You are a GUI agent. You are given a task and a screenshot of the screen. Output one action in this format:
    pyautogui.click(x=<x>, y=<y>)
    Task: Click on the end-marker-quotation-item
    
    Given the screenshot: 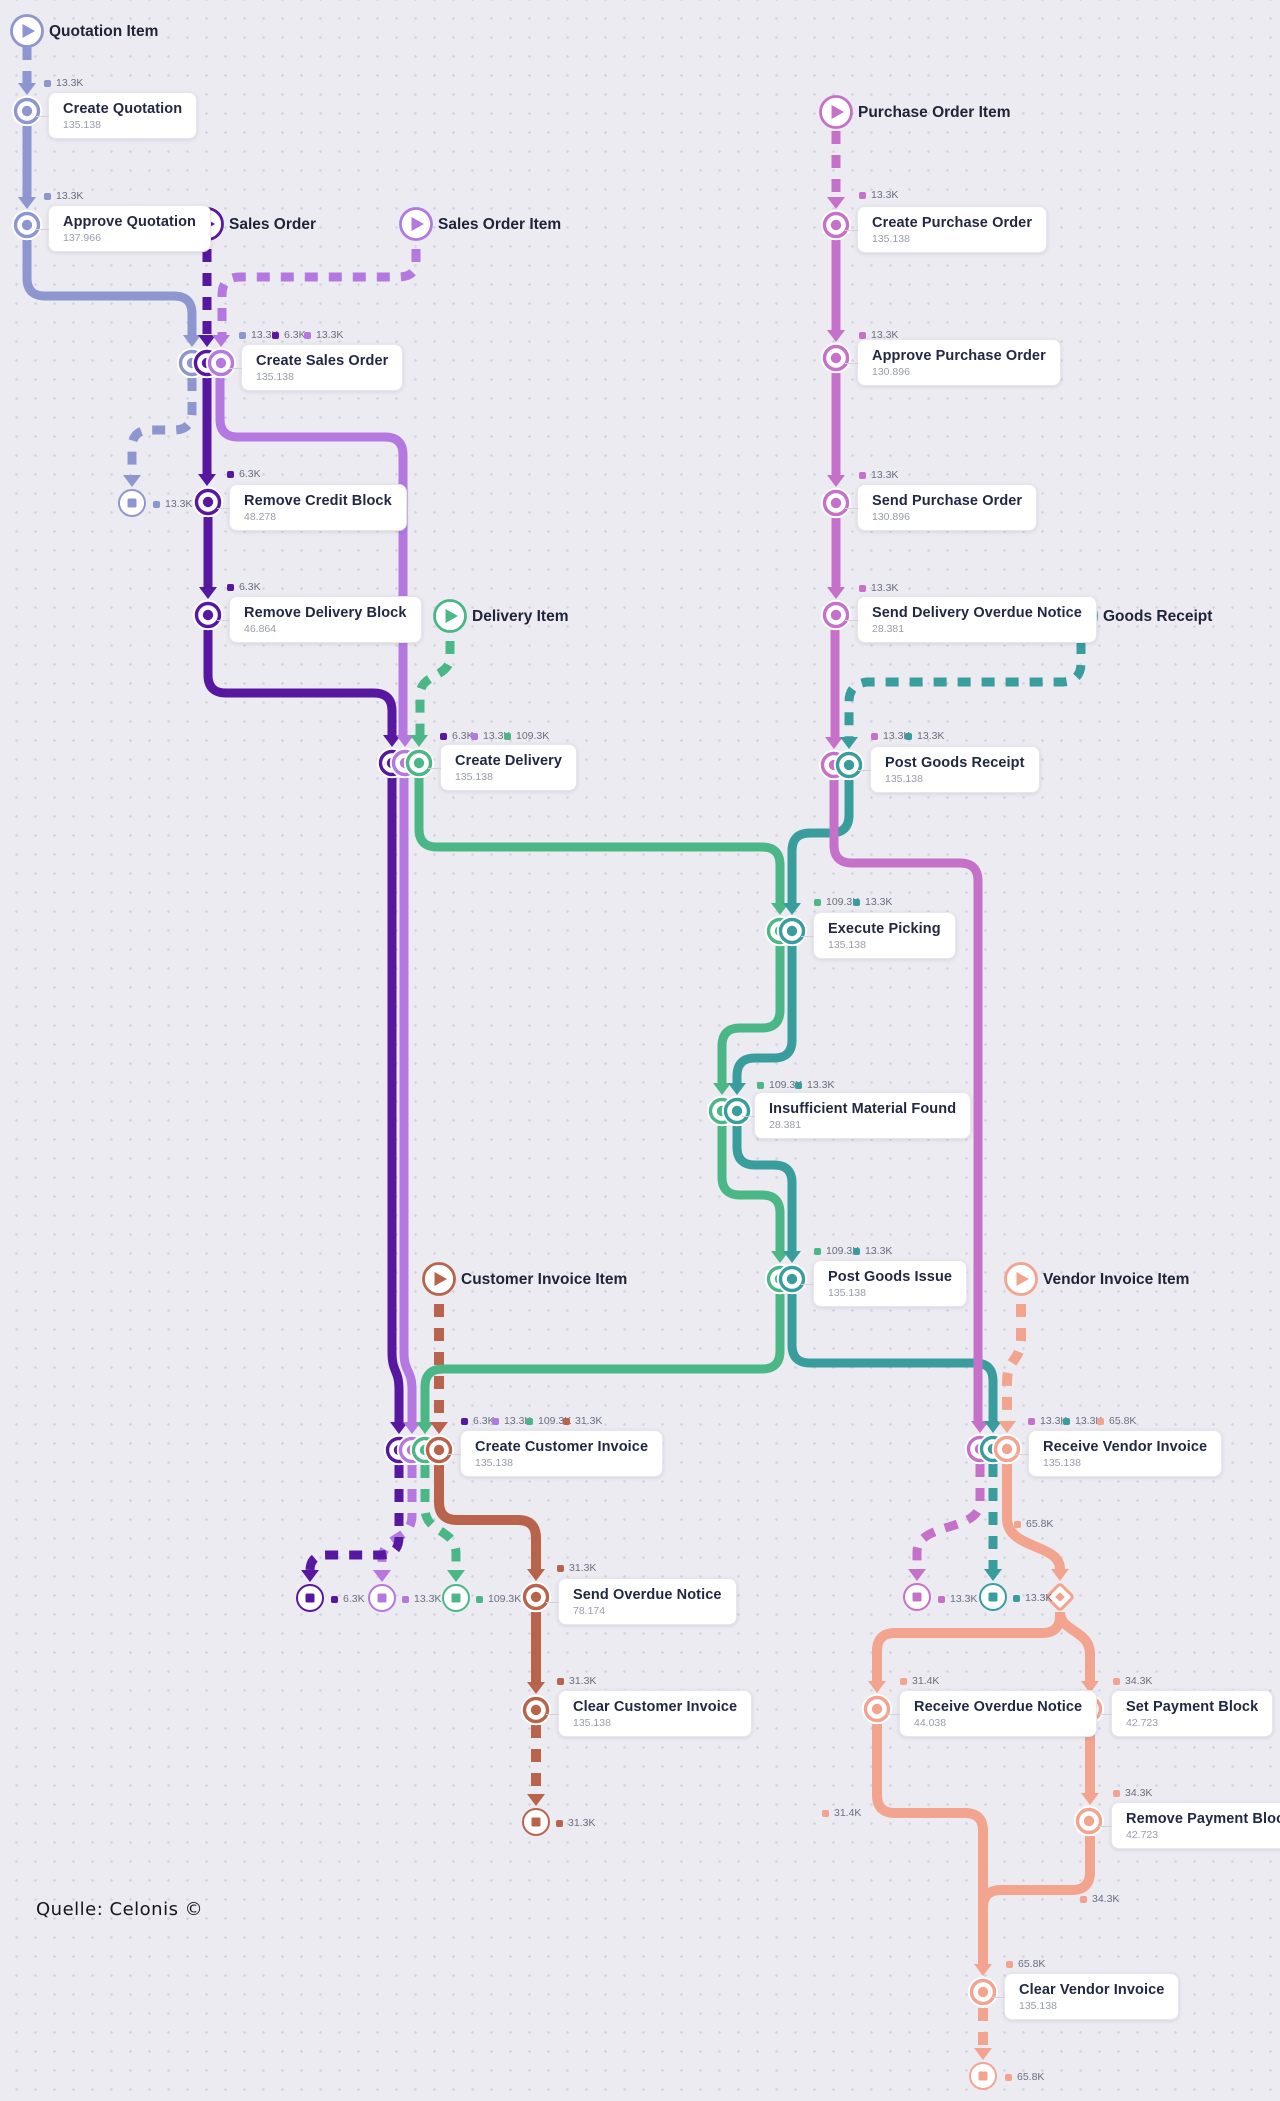 What is the action you would take?
    pyautogui.click(x=132, y=503)
    